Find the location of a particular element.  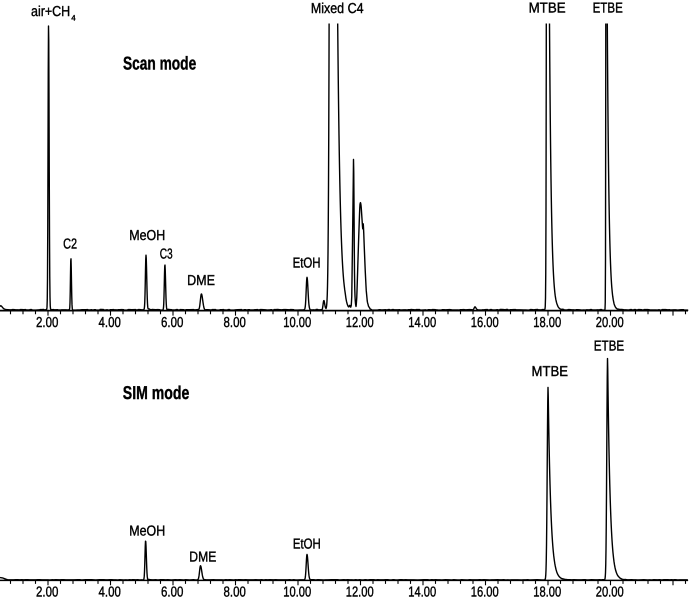

svg-text: Mixed C4 is located at coordinates (337, 9).